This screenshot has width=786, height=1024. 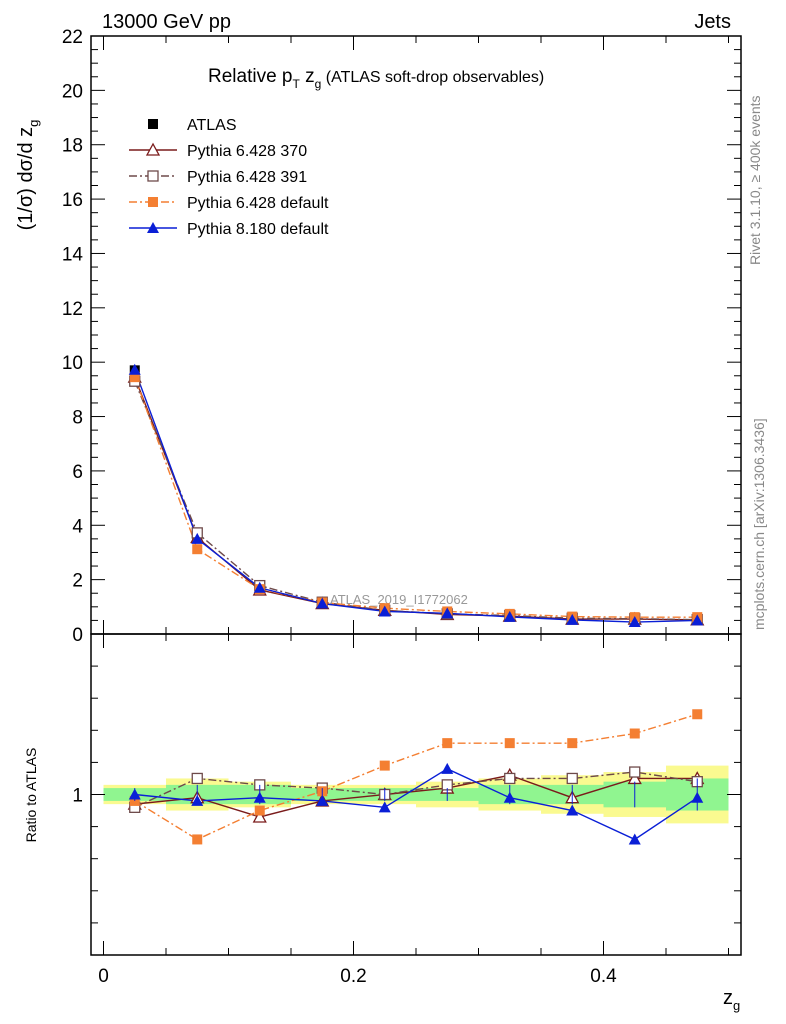 What do you see at coordinates (258, 229) in the screenshot?
I see `legend-label-4: Pythia 8.180 default` at bounding box center [258, 229].